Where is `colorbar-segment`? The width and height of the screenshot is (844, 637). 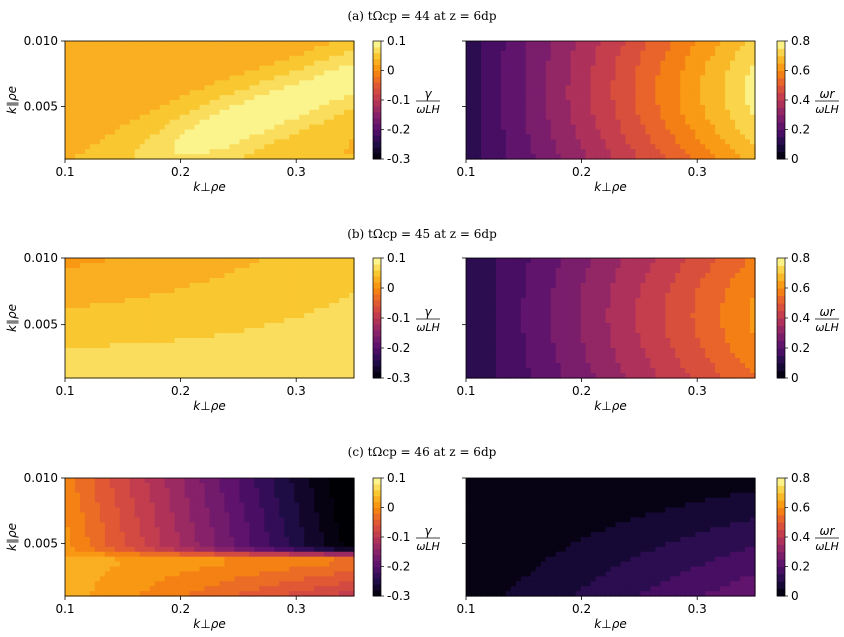 colorbar-segment is located at coordinates (377, 351).